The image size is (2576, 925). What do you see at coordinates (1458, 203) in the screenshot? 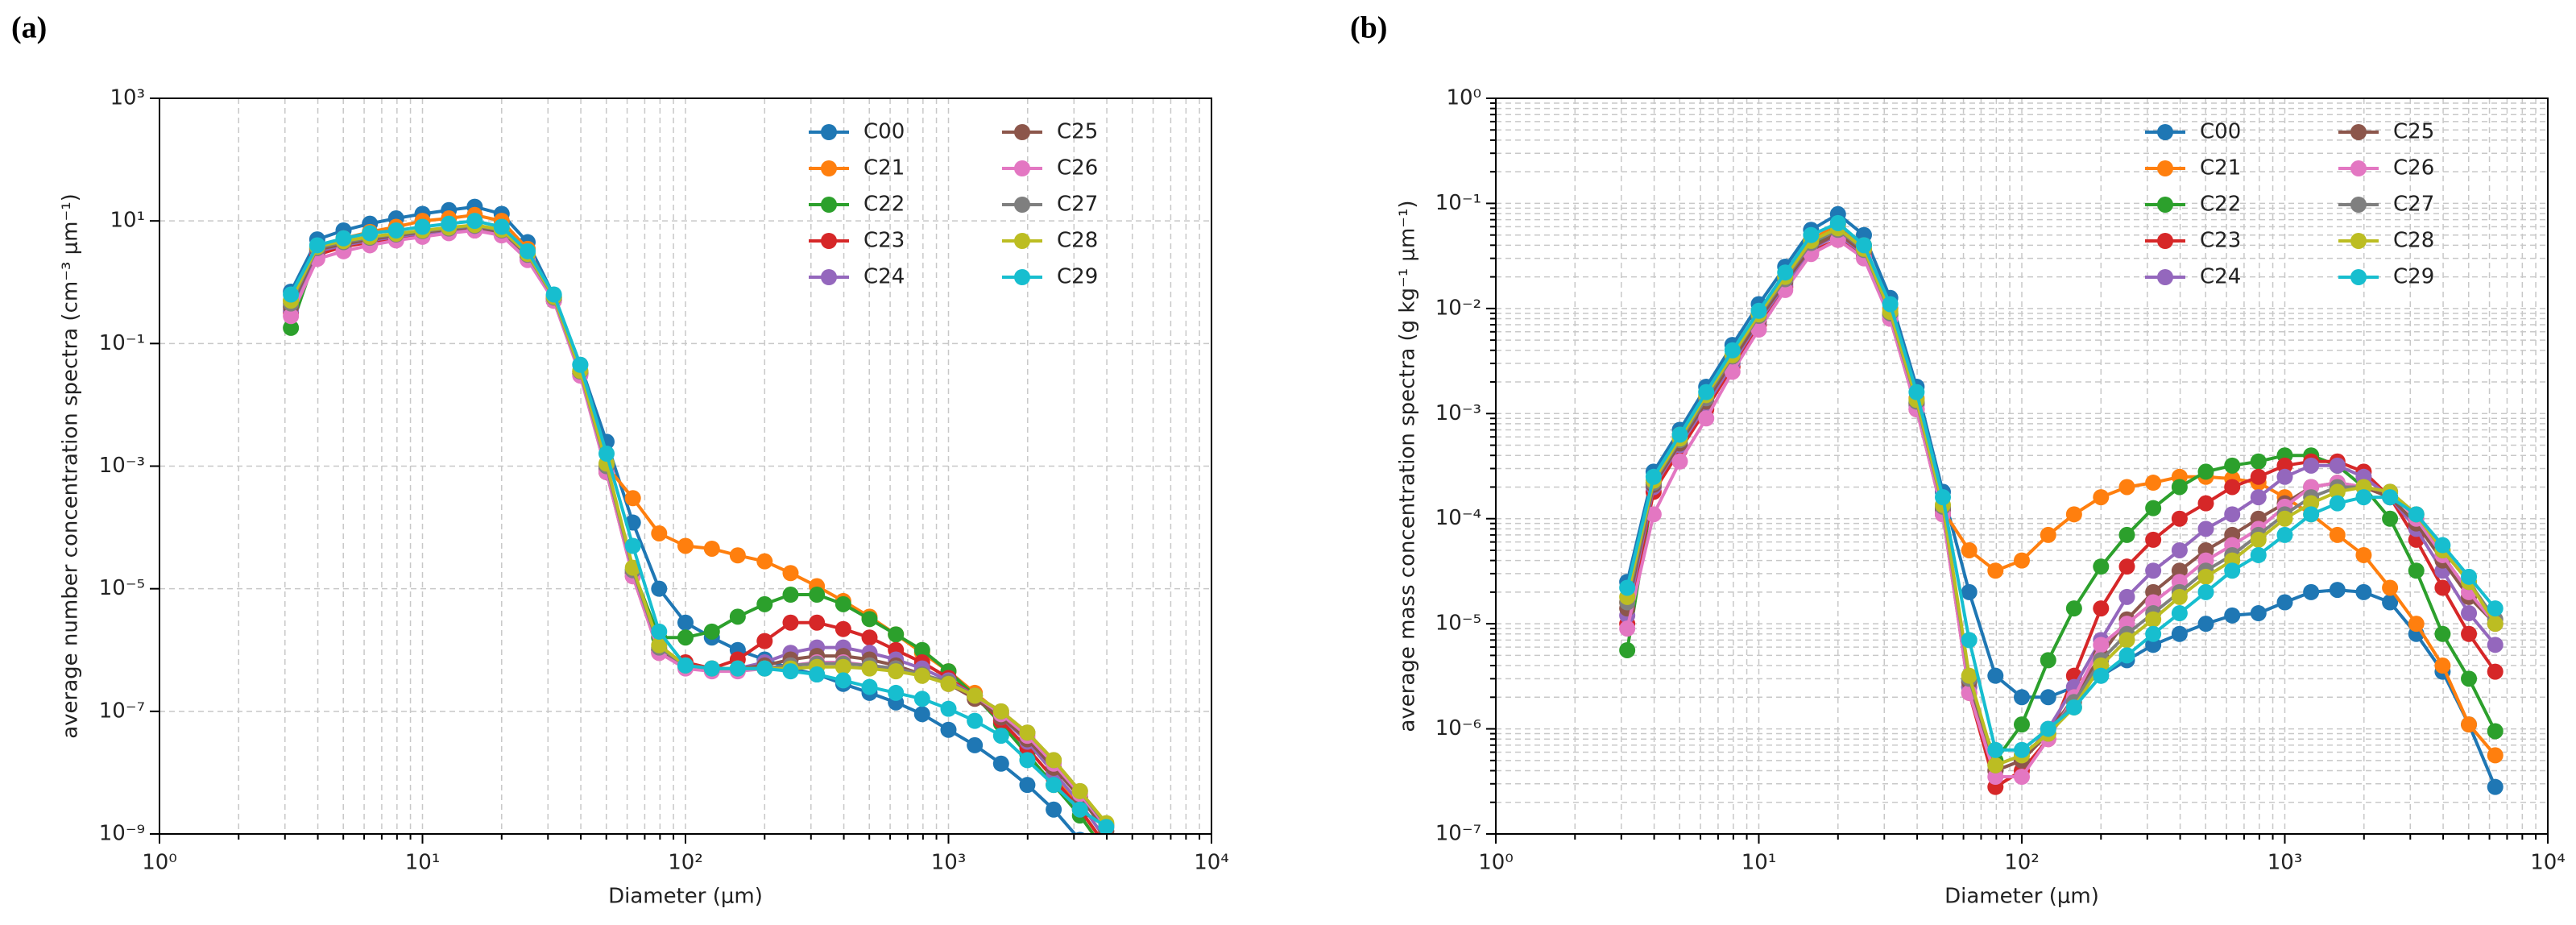
I see `y-tick-label: 10⁻¹` at bounding box center [1458, 203].